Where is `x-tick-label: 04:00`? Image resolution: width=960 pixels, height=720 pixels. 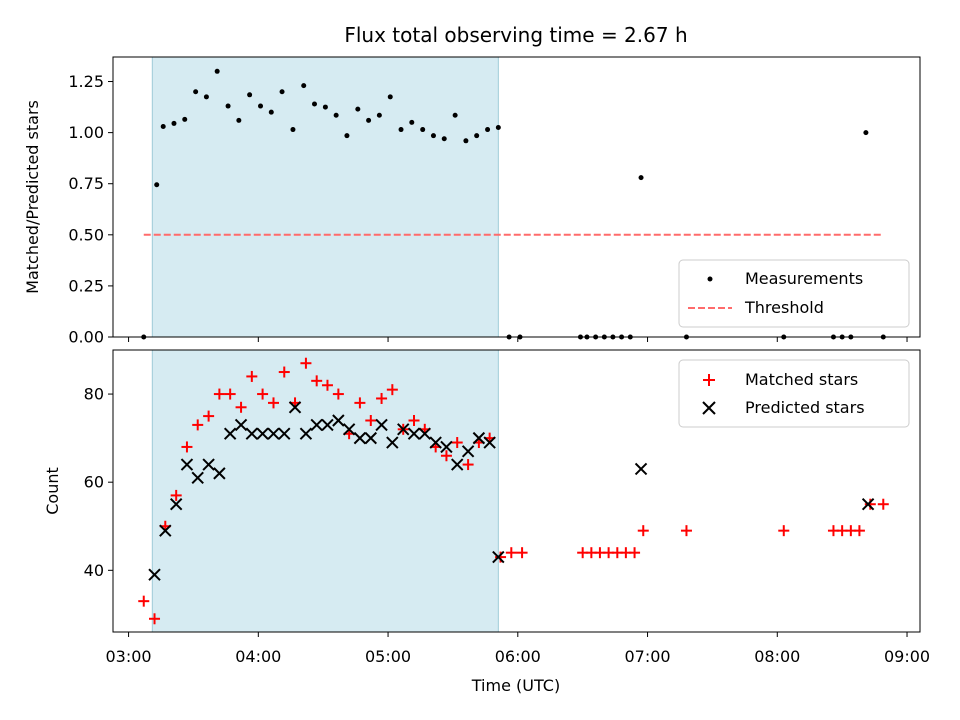
x-tick-label: 04:00 is located at coordinates (258, 656).